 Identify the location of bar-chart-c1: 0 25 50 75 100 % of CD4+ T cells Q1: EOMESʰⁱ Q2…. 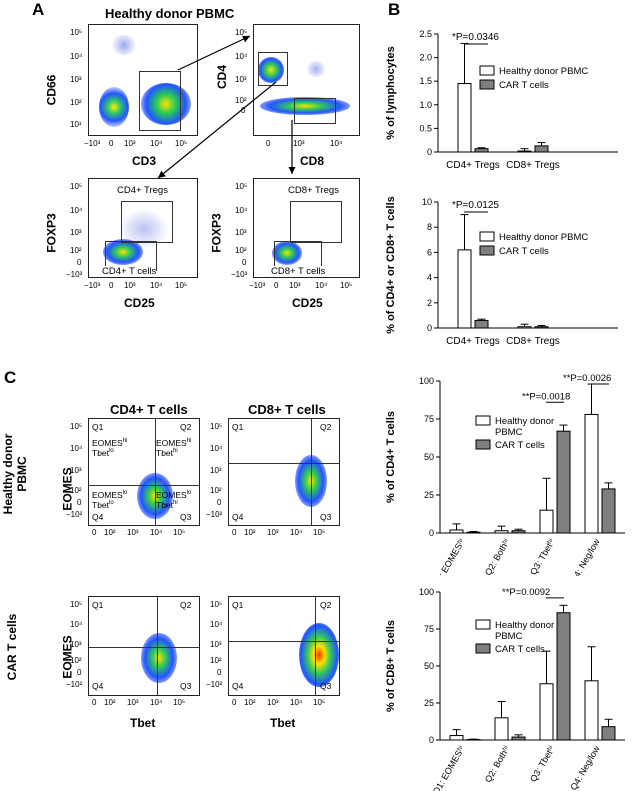
(505, 474).